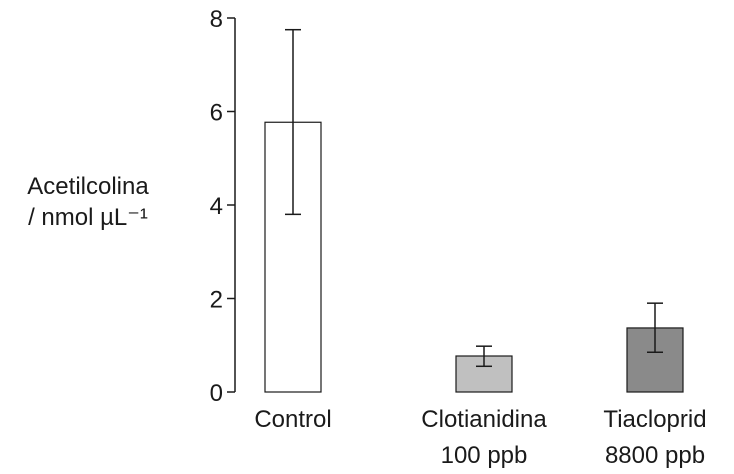 The height and width of the screenshot is (474, 734). What do you see at coordinates (216, 393) in the screenshot?
I see `y-tick-label-0: 0` at bounding box center [216, 393].